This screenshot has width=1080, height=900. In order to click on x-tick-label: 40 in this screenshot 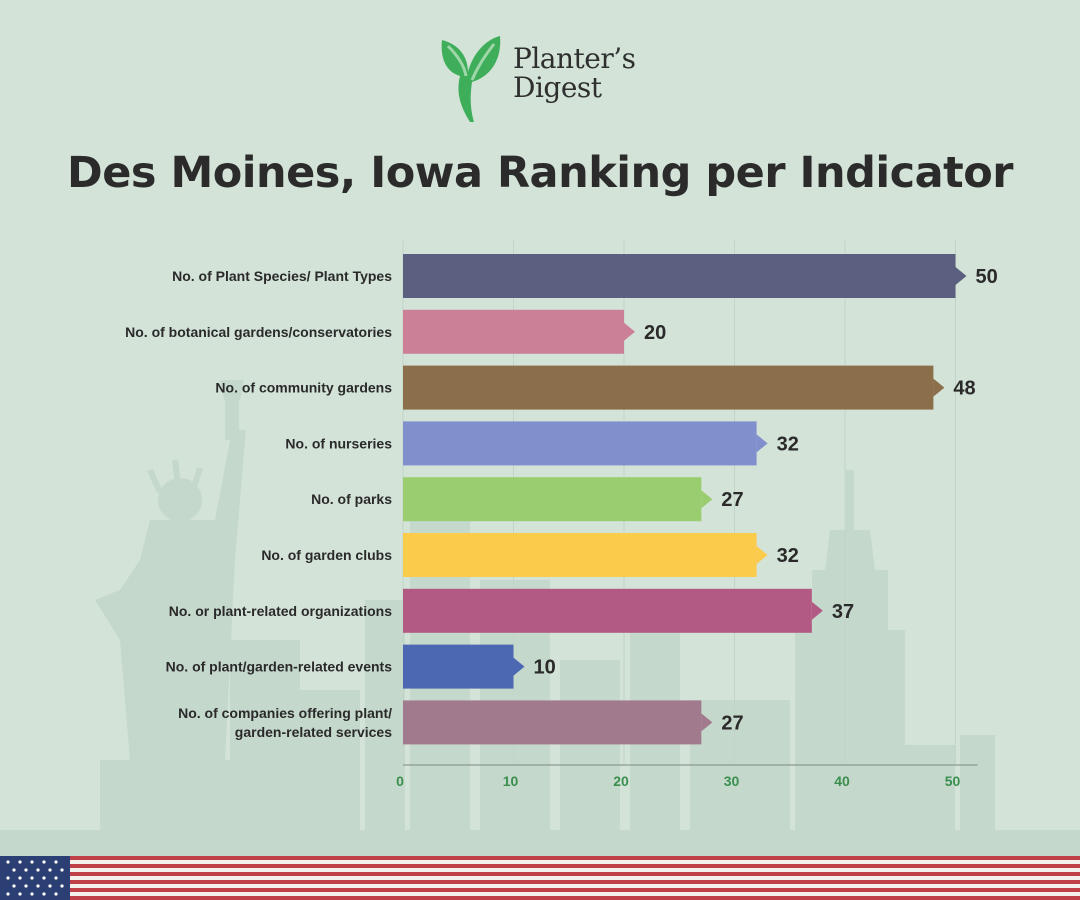, I will do `click(842, 781)`.